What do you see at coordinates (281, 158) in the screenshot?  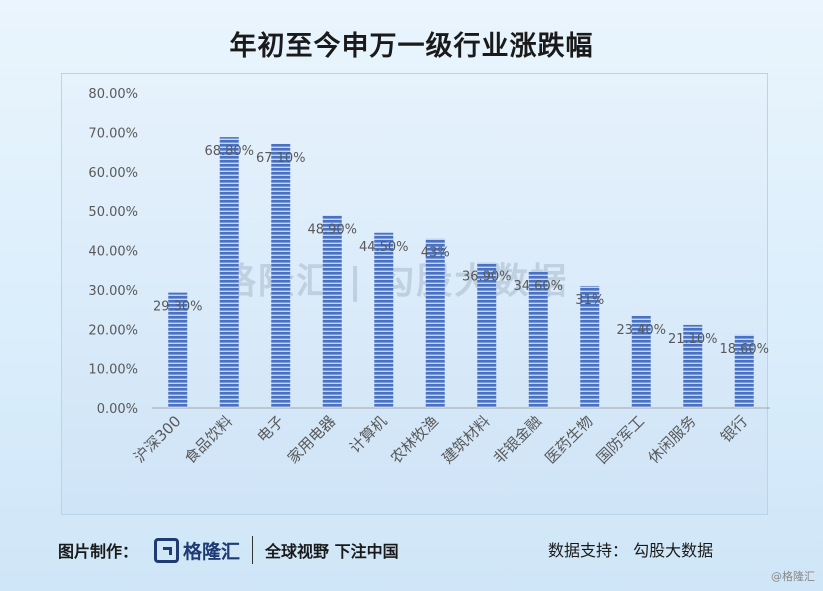 I see `value-label: 67.10%` at bounding box center [281, 158].